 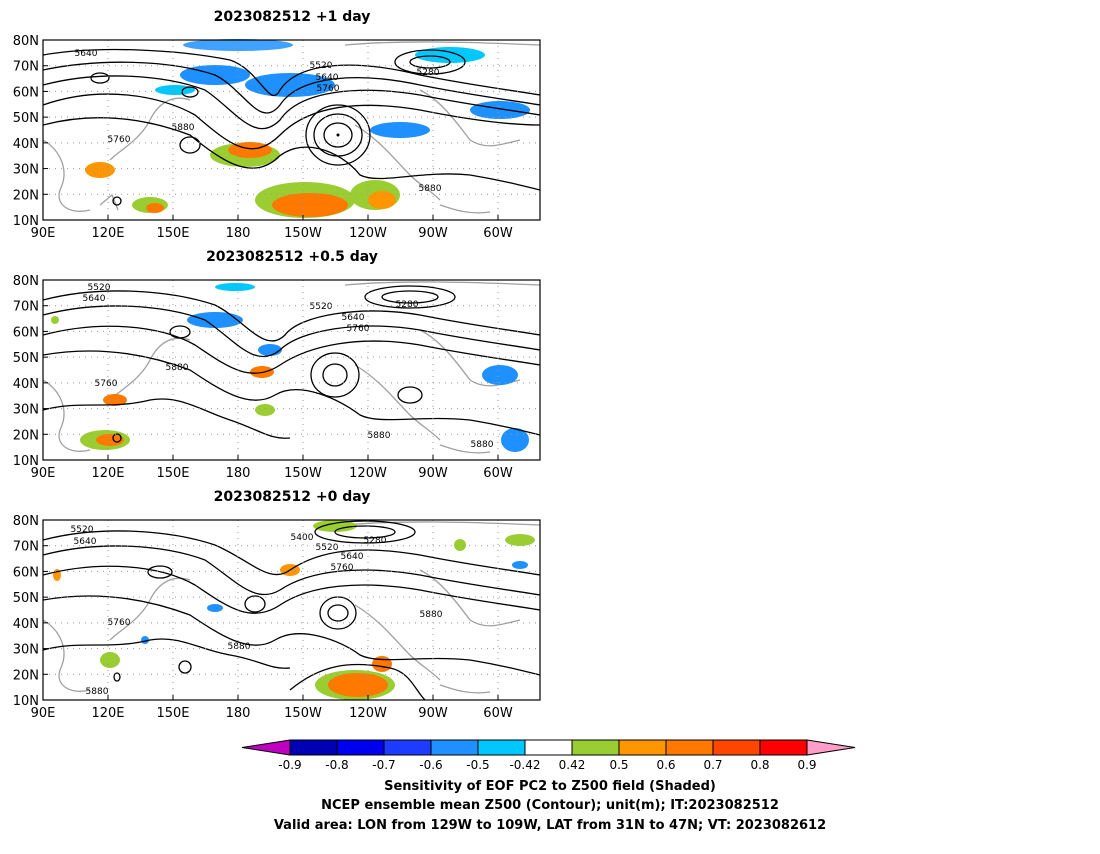 I want to click on colorbar-tick-label: -0.6, so click(x=430, y=765).